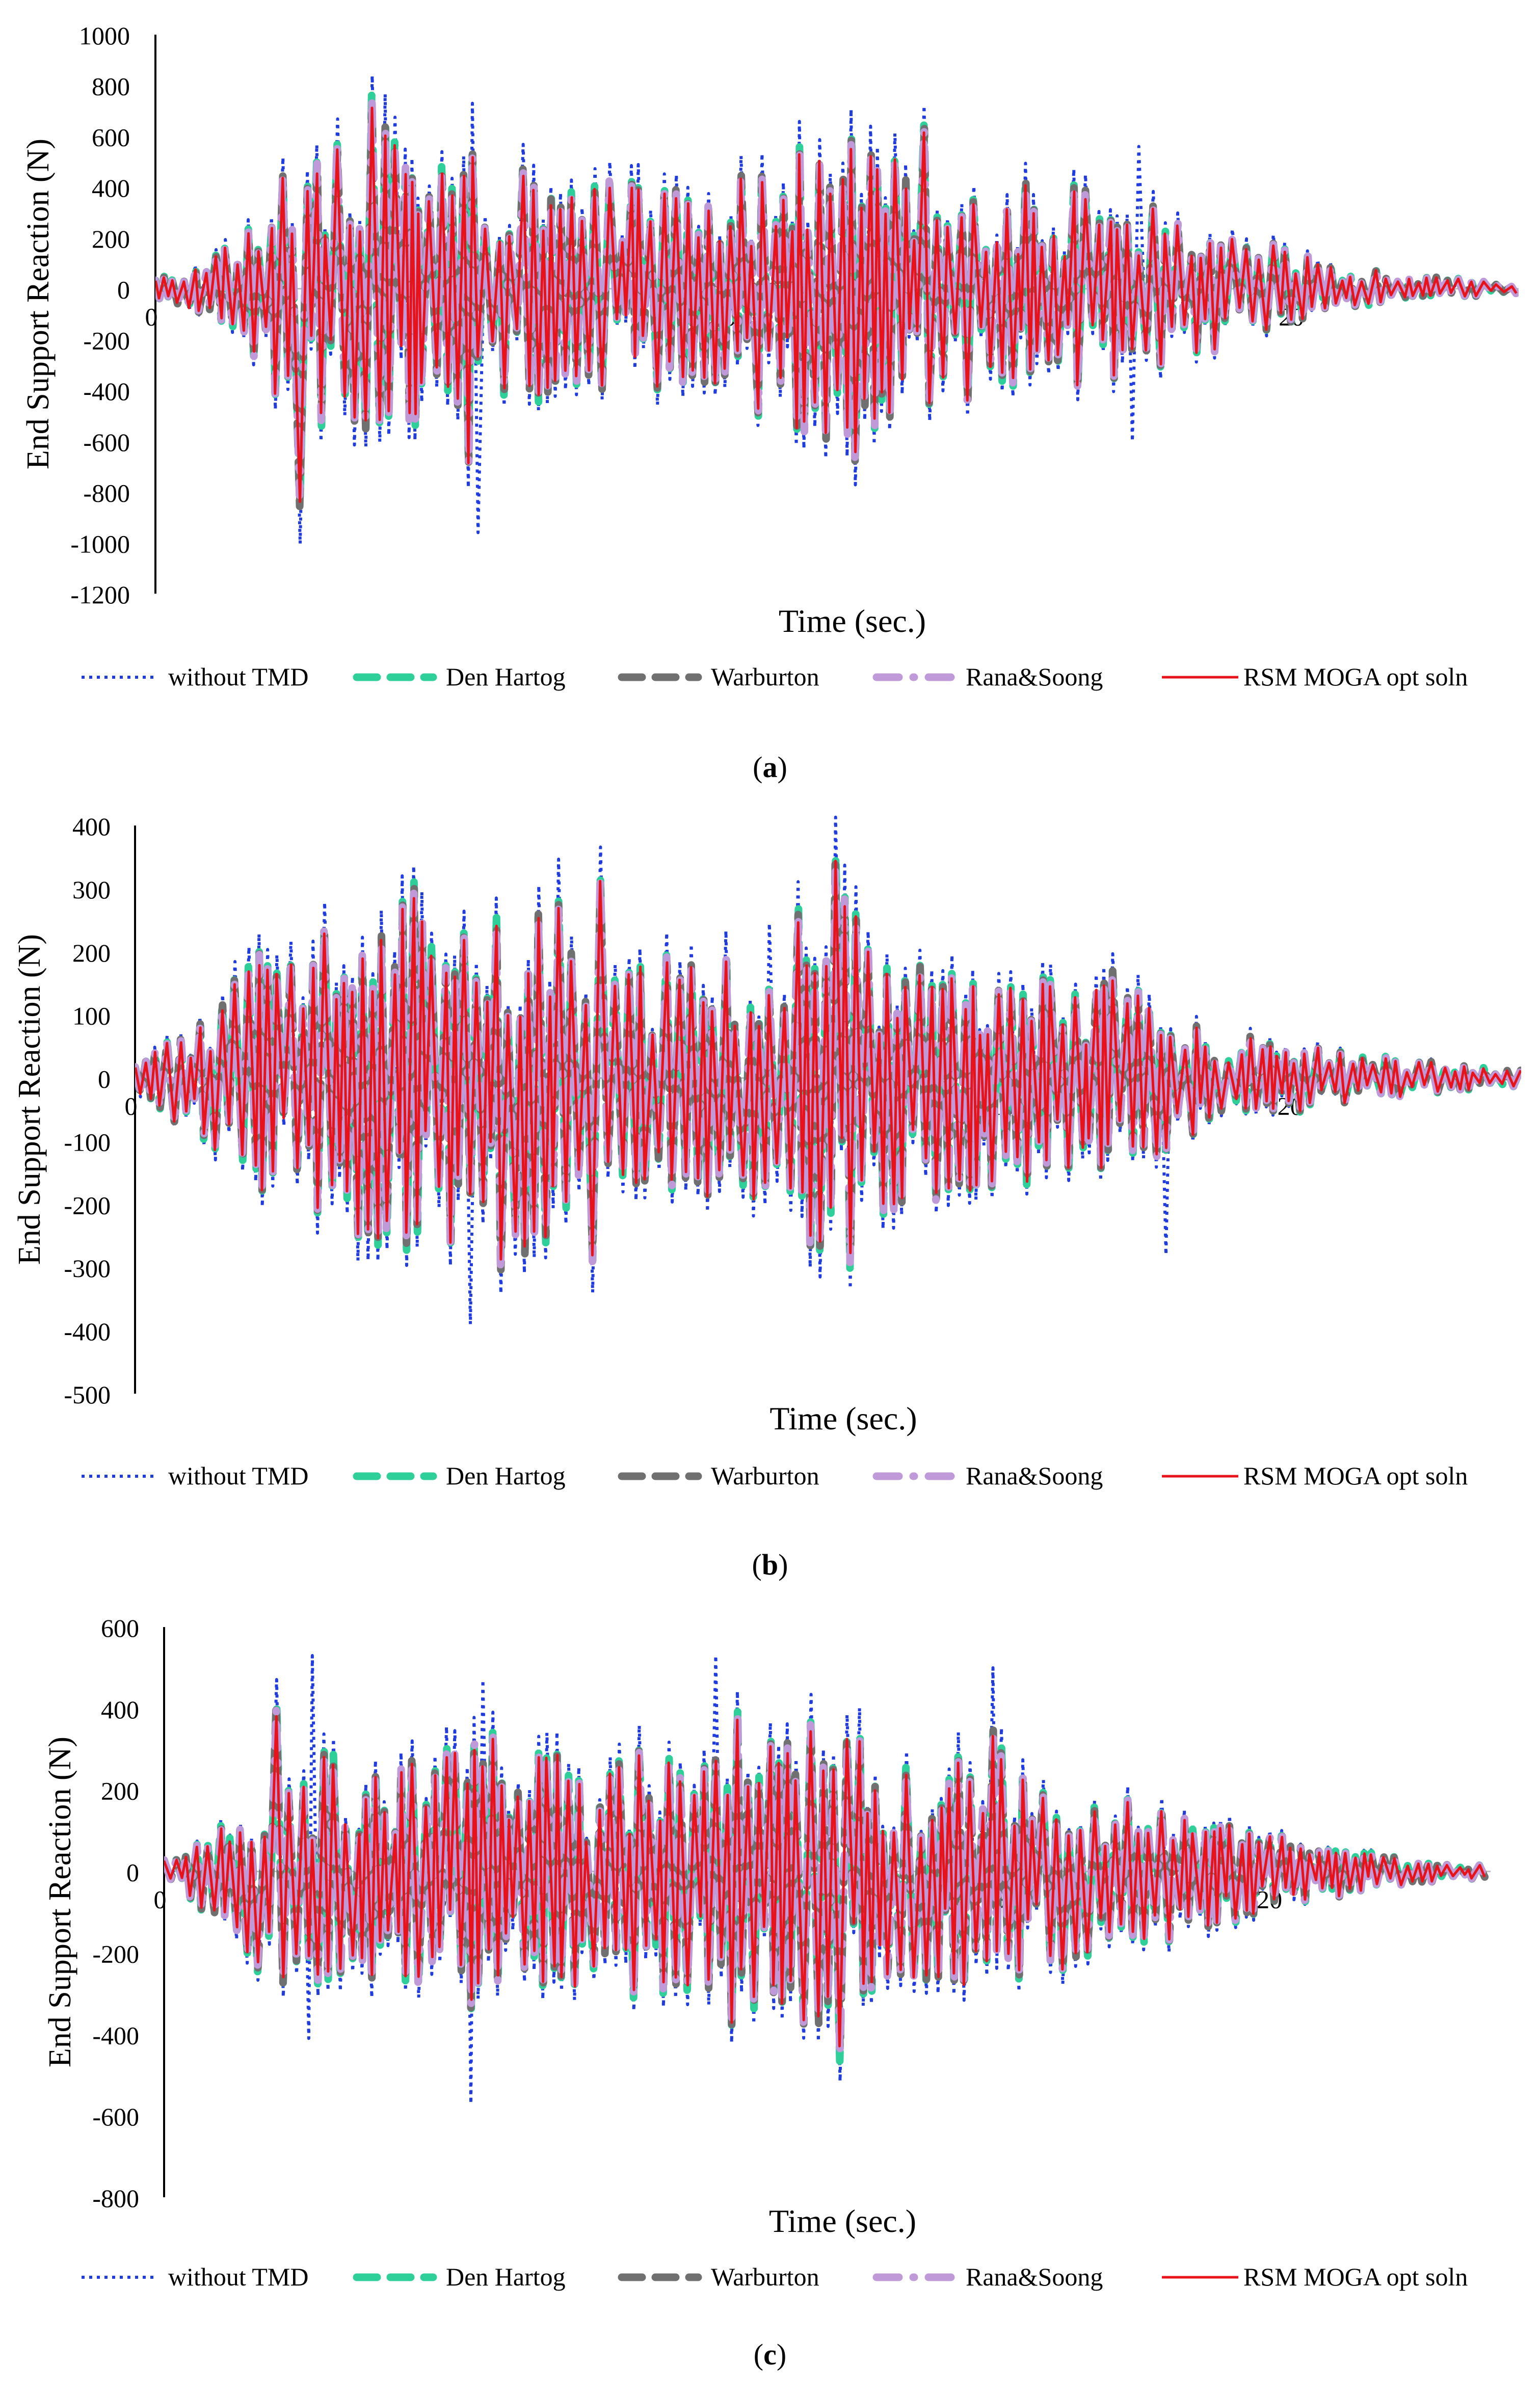 The image size is (1540, 2396). I want to click on y-tick-label: 100, so click(92, 1016).